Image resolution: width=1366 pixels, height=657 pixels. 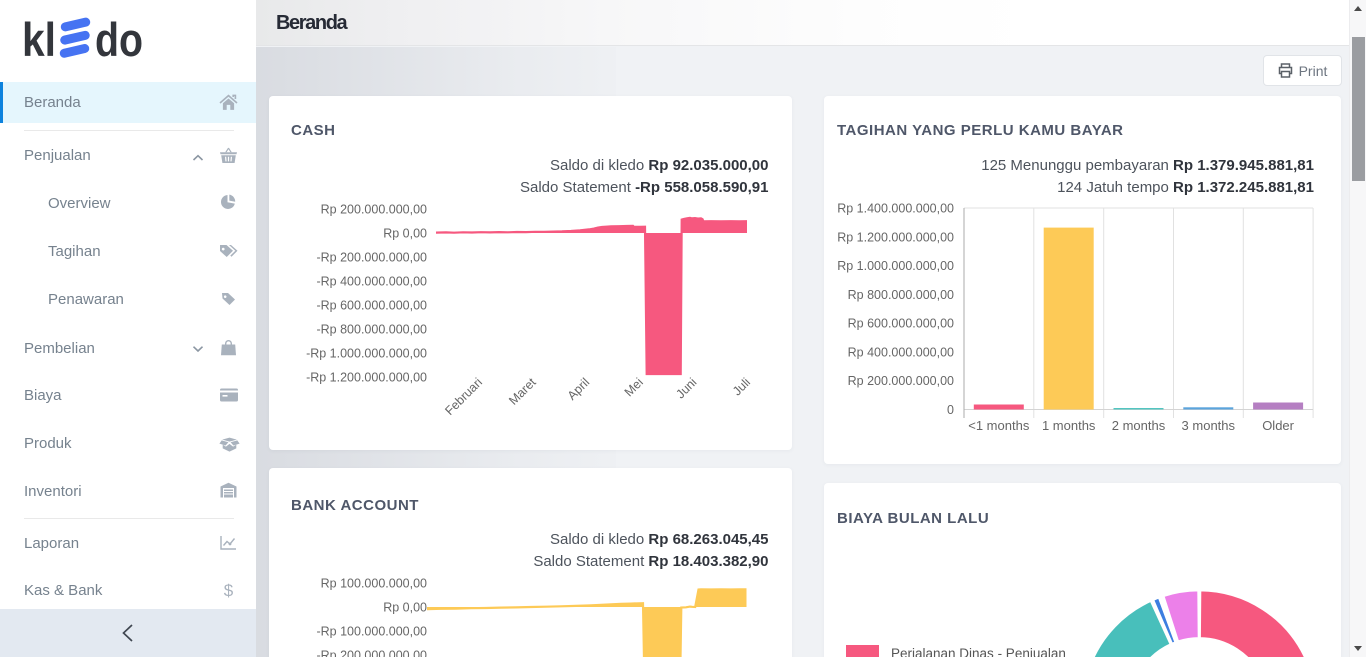 I want to click on svg-text: -Rp 100.000.000,00, so click(x=371, y=632).